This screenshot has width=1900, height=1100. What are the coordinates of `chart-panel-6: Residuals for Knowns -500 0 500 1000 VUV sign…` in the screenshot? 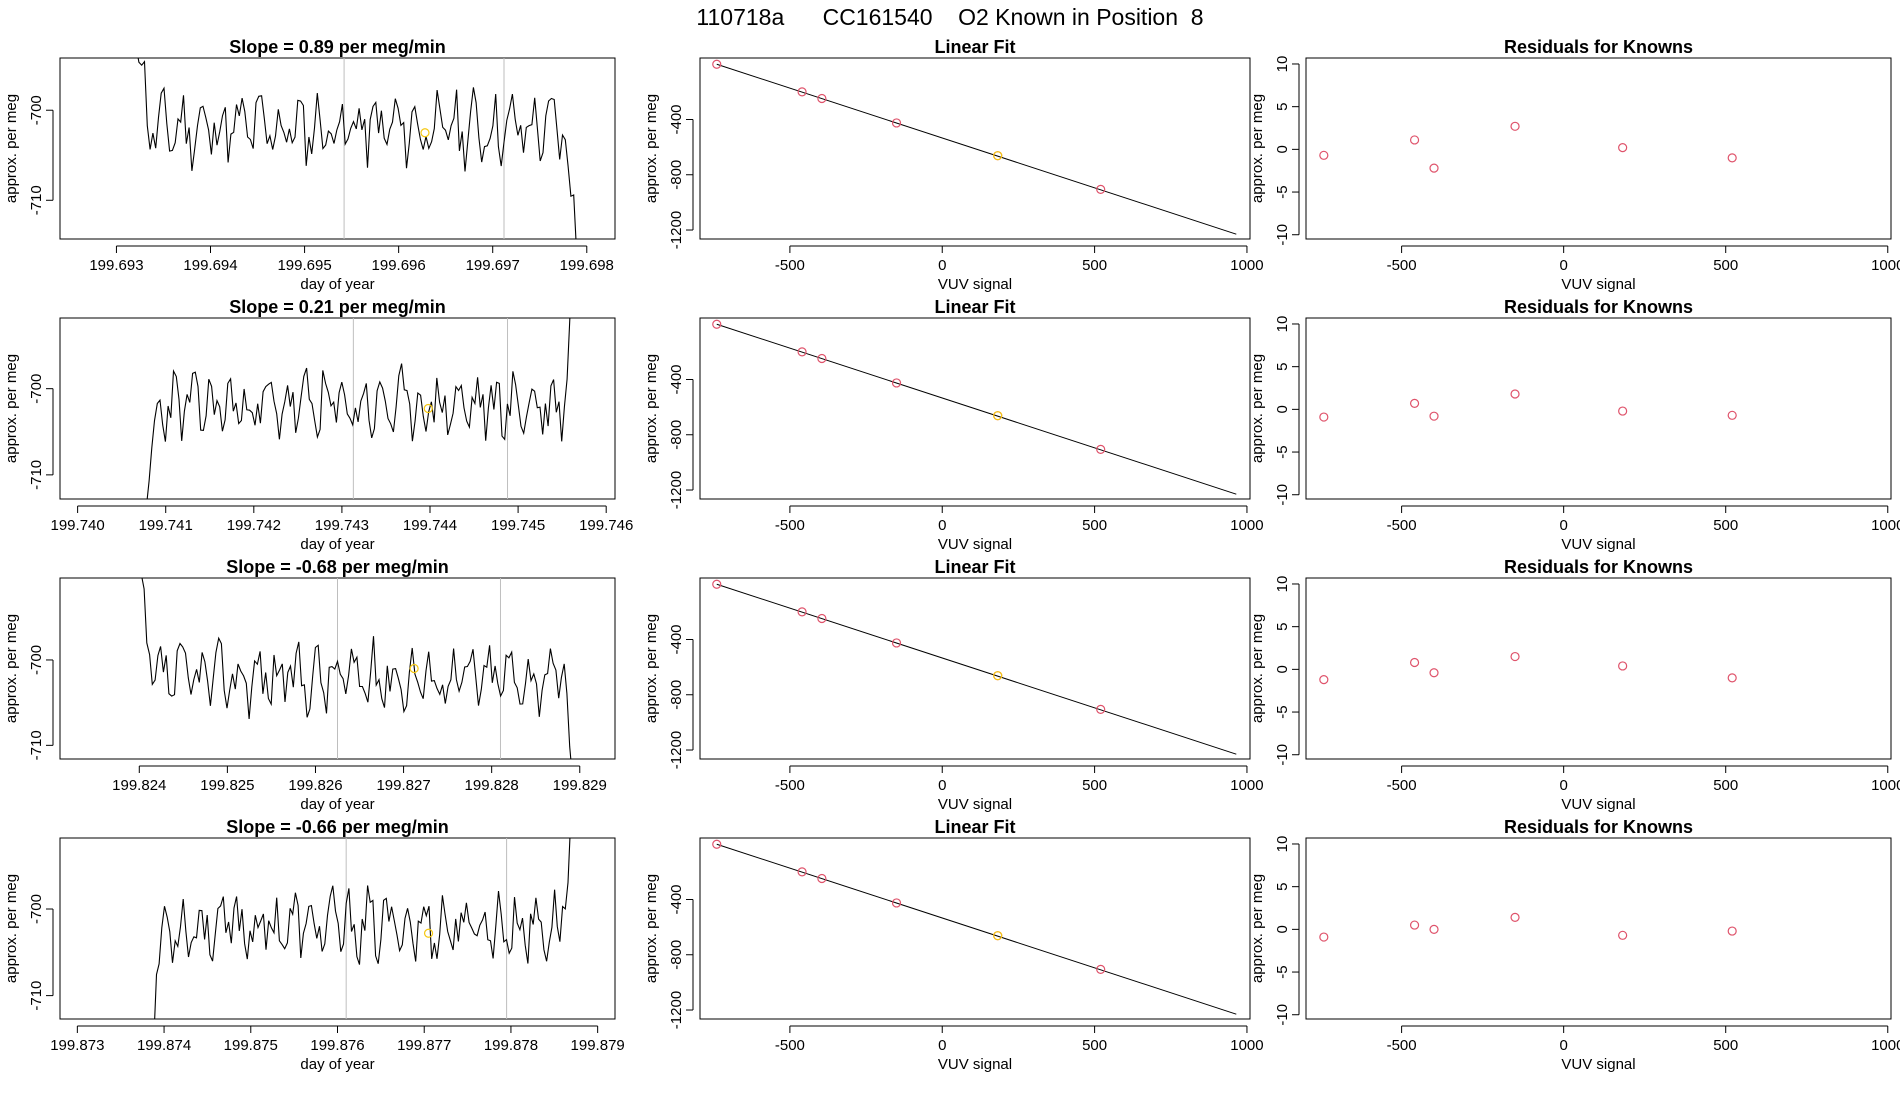 It's located at (1574, 425).